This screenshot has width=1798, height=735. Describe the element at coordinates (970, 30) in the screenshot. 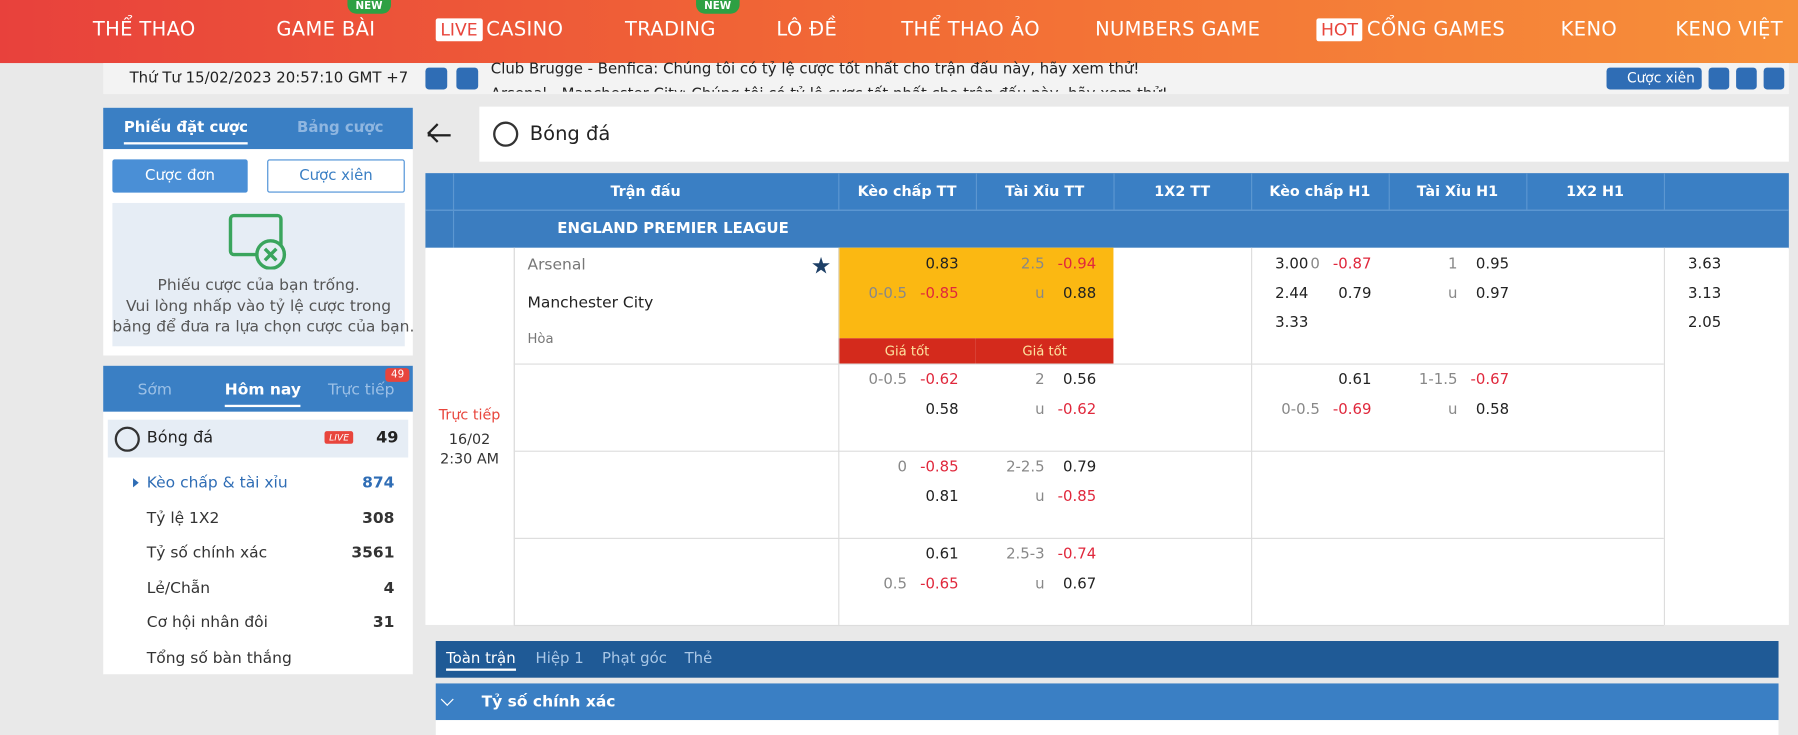

I see `nav-item: THỂ THAO ẢO` at that location.